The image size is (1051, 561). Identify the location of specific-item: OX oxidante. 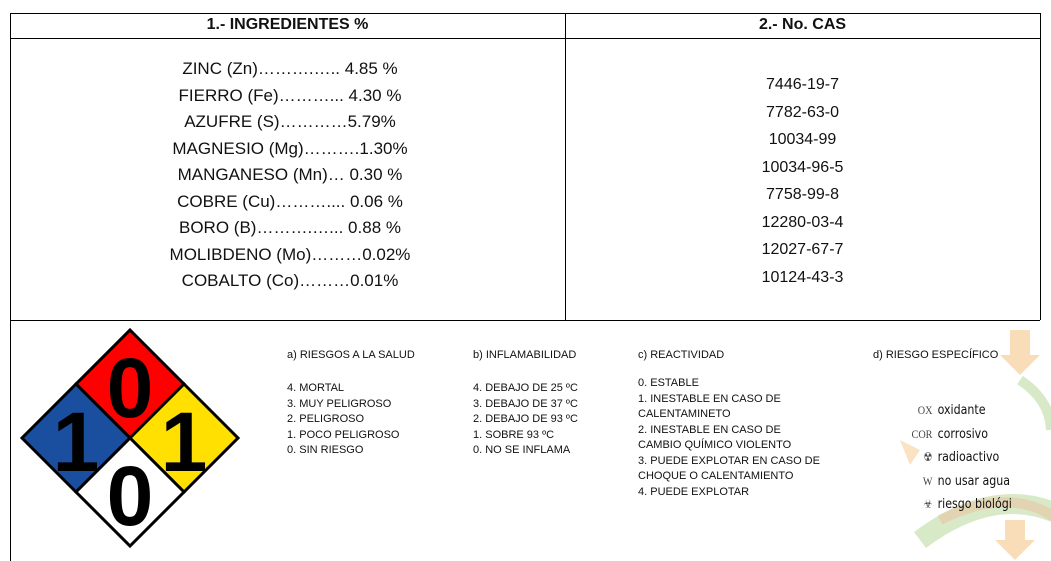
(946, 410).